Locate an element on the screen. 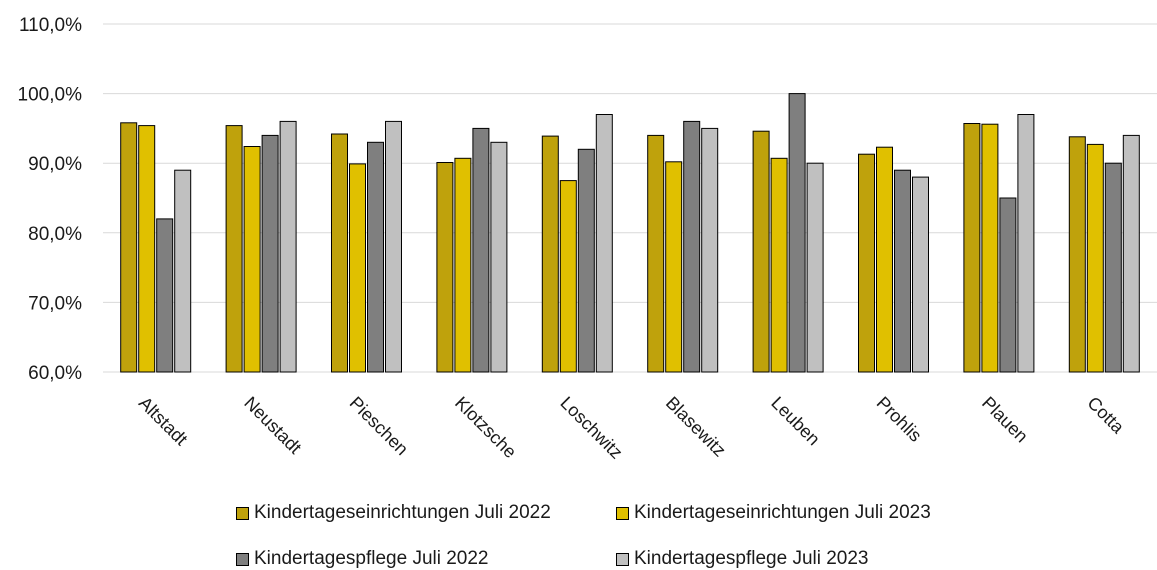  x-tick-label-leuben: Leuben is located at coordinates (795, 421).